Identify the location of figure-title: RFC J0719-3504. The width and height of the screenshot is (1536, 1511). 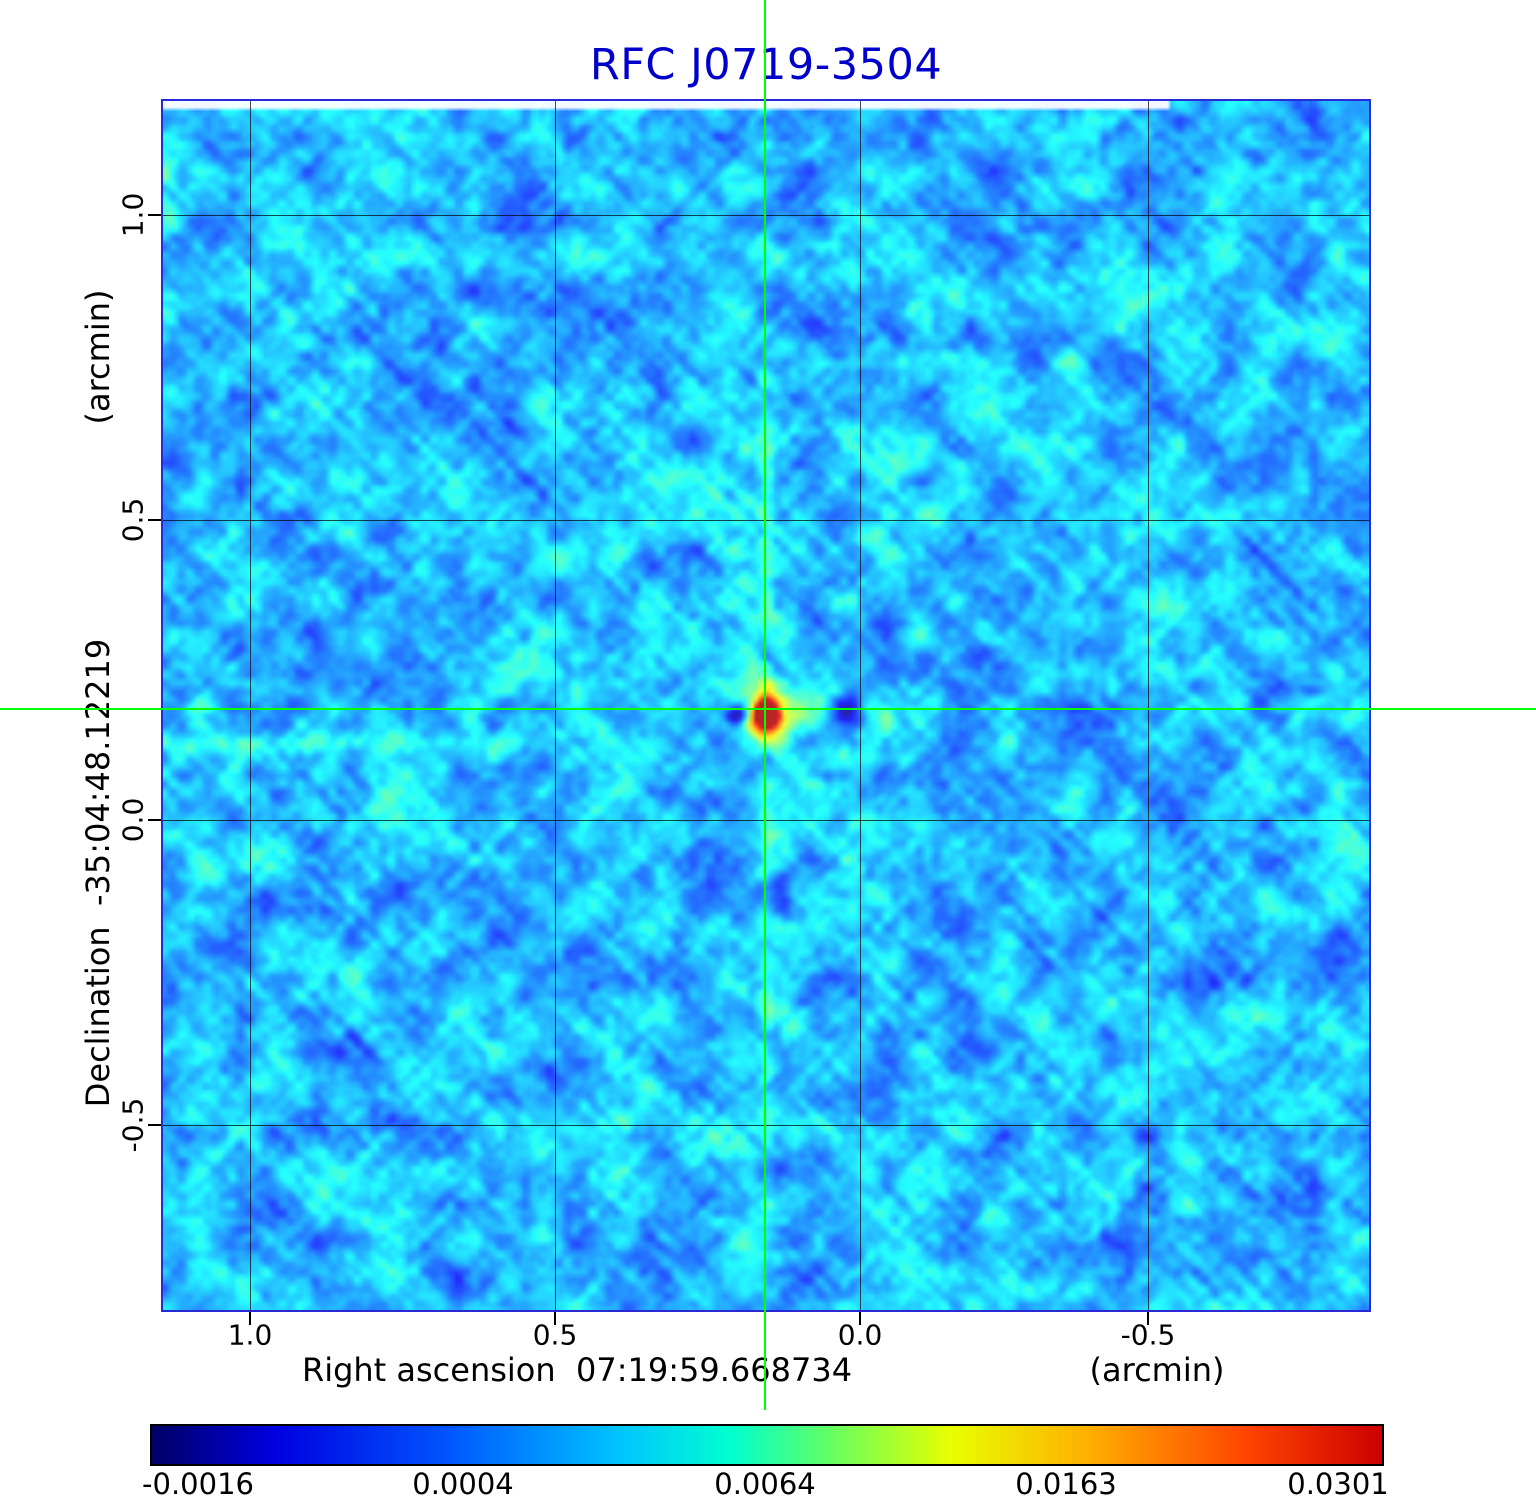
(766, 65).